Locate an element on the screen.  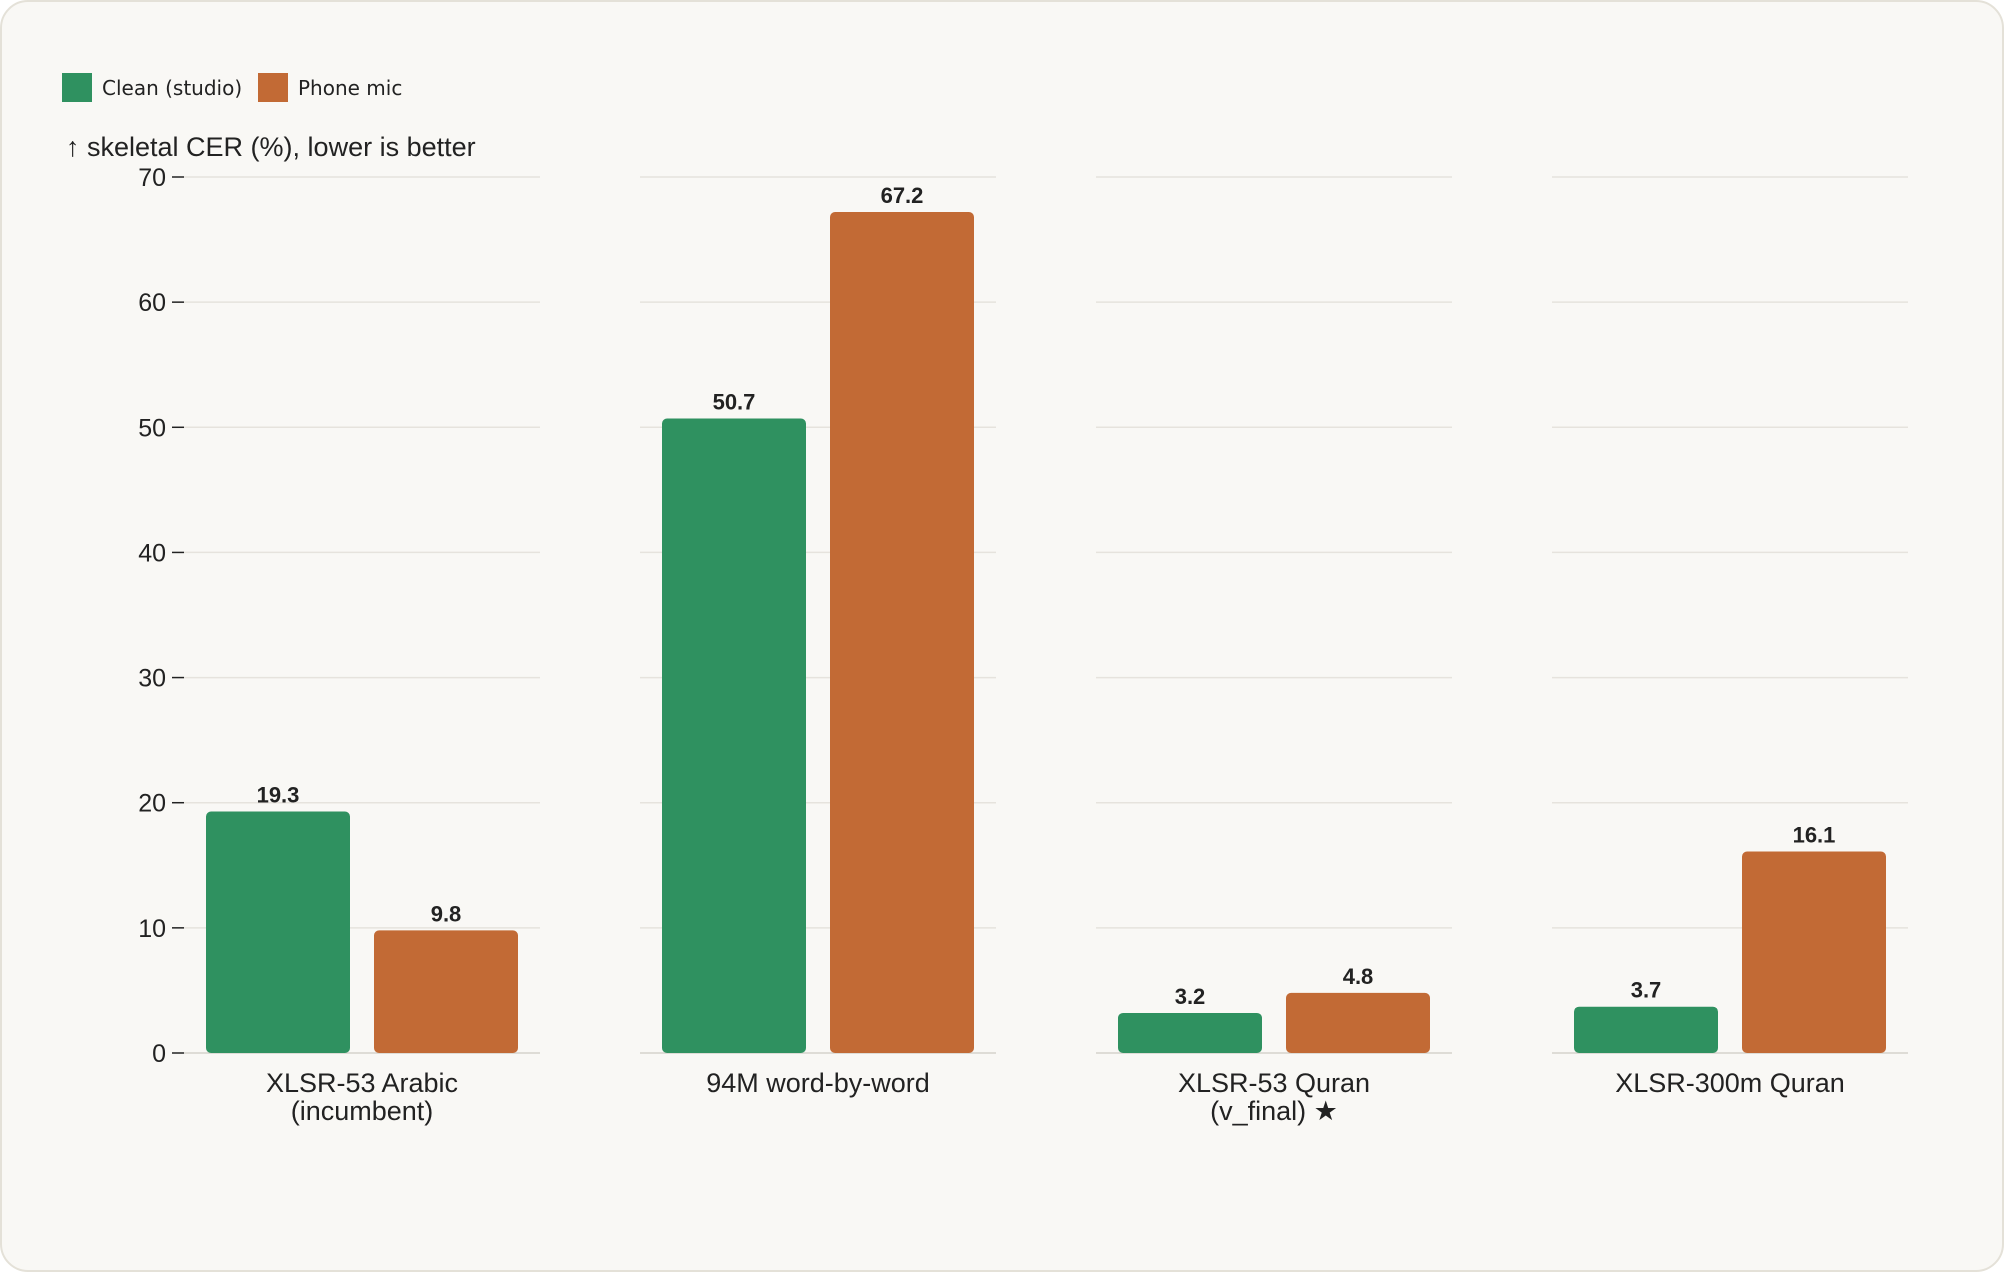
legend: Clean (studio) Phone mic is located at coordinates (232, 87).